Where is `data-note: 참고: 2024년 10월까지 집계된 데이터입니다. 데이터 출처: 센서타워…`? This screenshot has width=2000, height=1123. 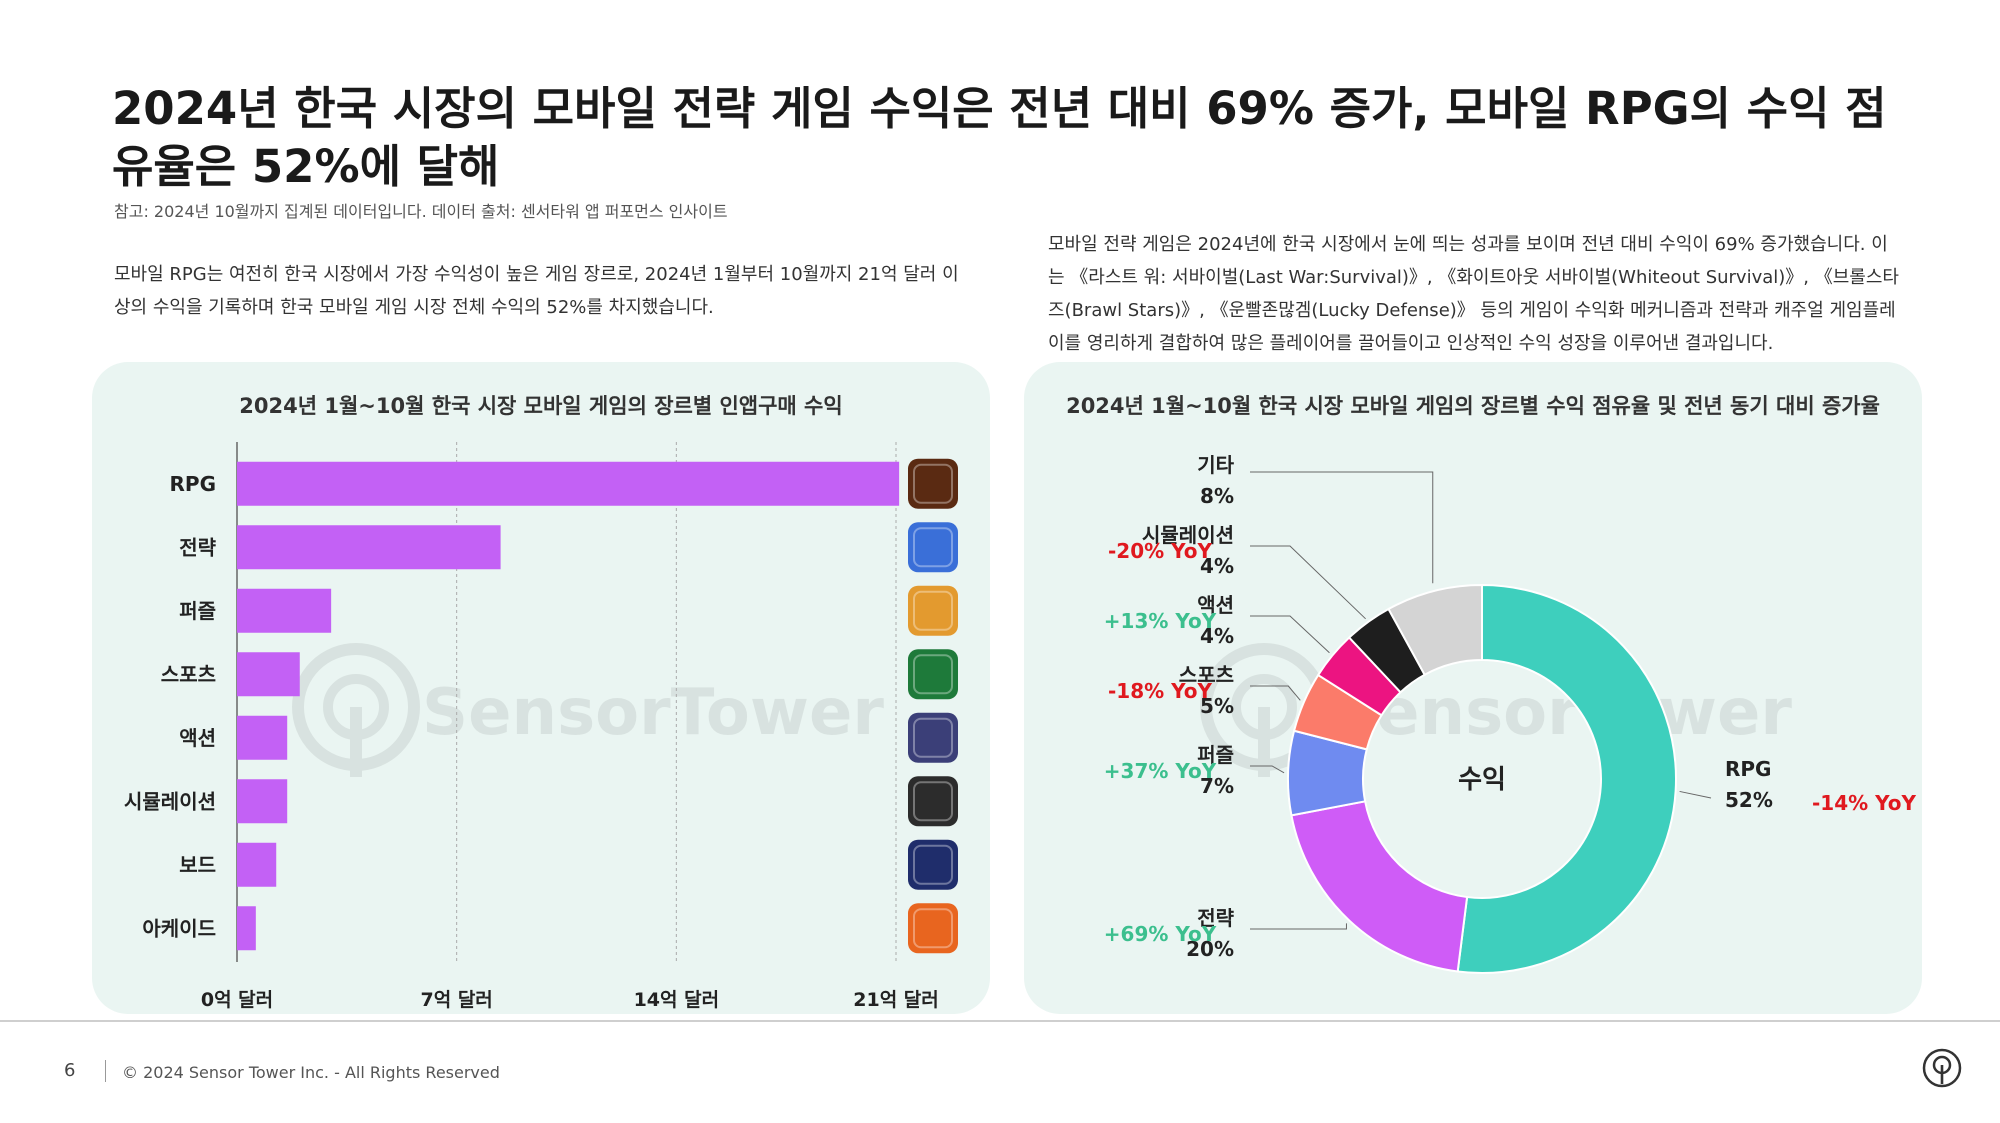
data-note: 참고: 2024년 10월까지 집계된 데이터입니다. 데이터 출처: 센서타워… is located at coordinates (421, 211).